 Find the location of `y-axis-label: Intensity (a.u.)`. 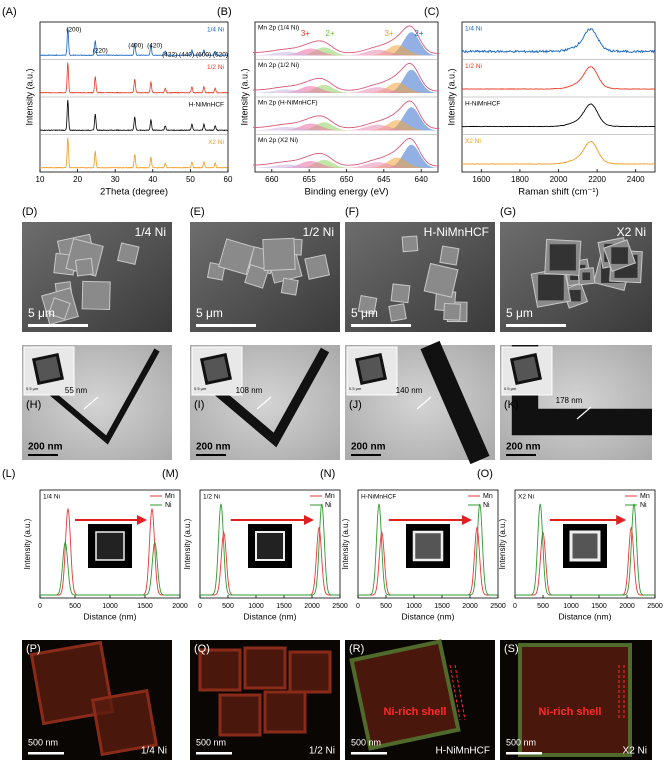

y-axis-label: Intensity (a.u.) is located at coordinates (187, 543).